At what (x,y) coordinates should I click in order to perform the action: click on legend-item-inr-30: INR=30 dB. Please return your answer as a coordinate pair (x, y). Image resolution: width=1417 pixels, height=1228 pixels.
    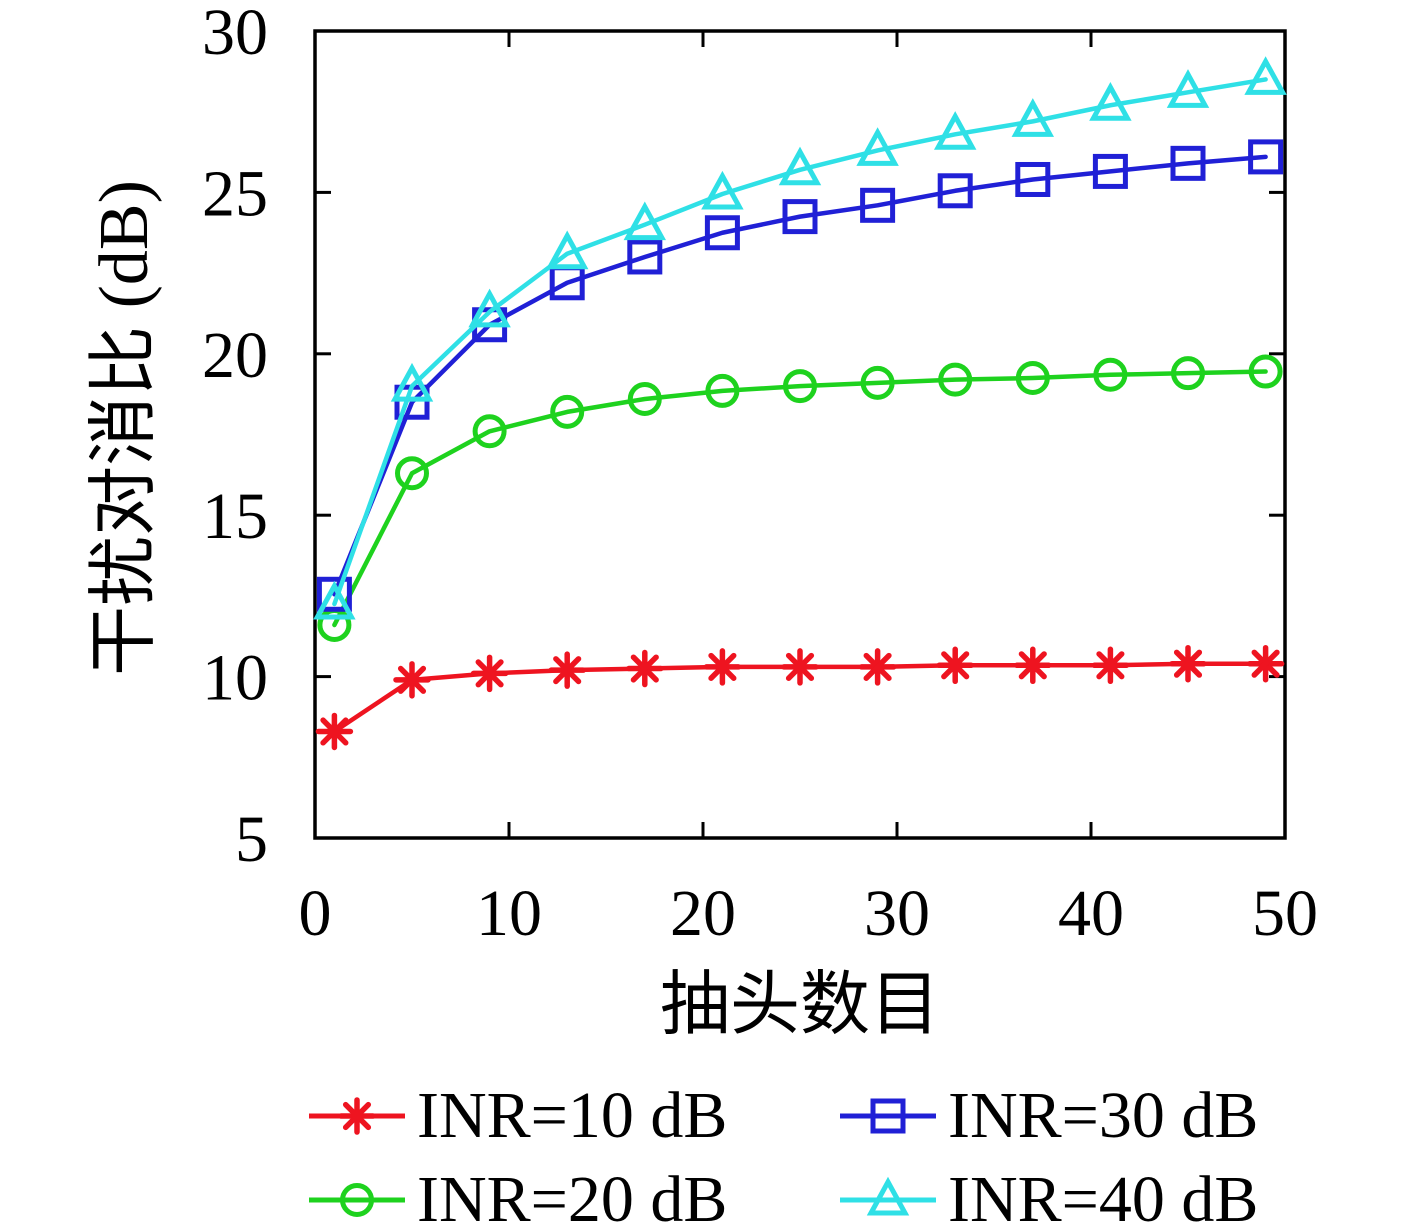
    Looking at the image, I should click on (1048, 1116).